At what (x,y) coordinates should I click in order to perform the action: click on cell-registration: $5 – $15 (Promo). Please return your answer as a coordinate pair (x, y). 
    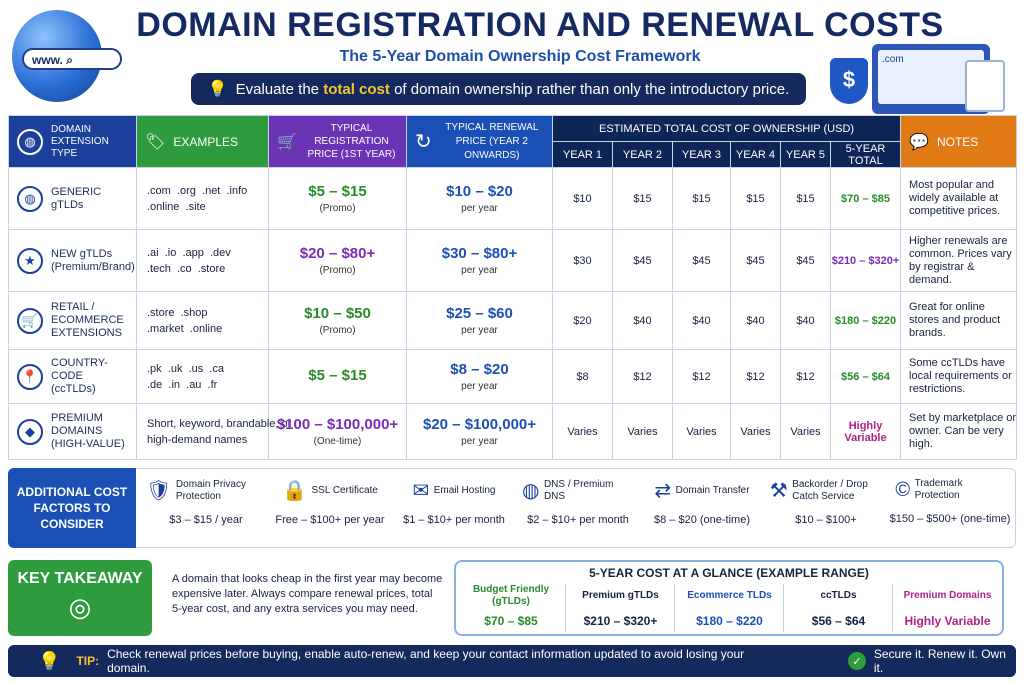
    Looking at the image, I should click on (337, 198).